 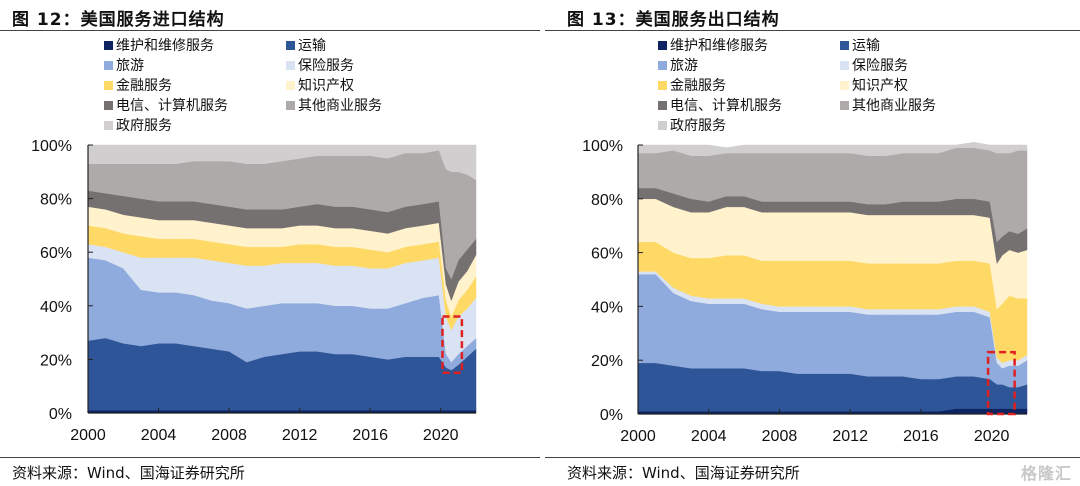 I want to click on watermark-logo: 格隆汇, so click(x=1046, y=473).